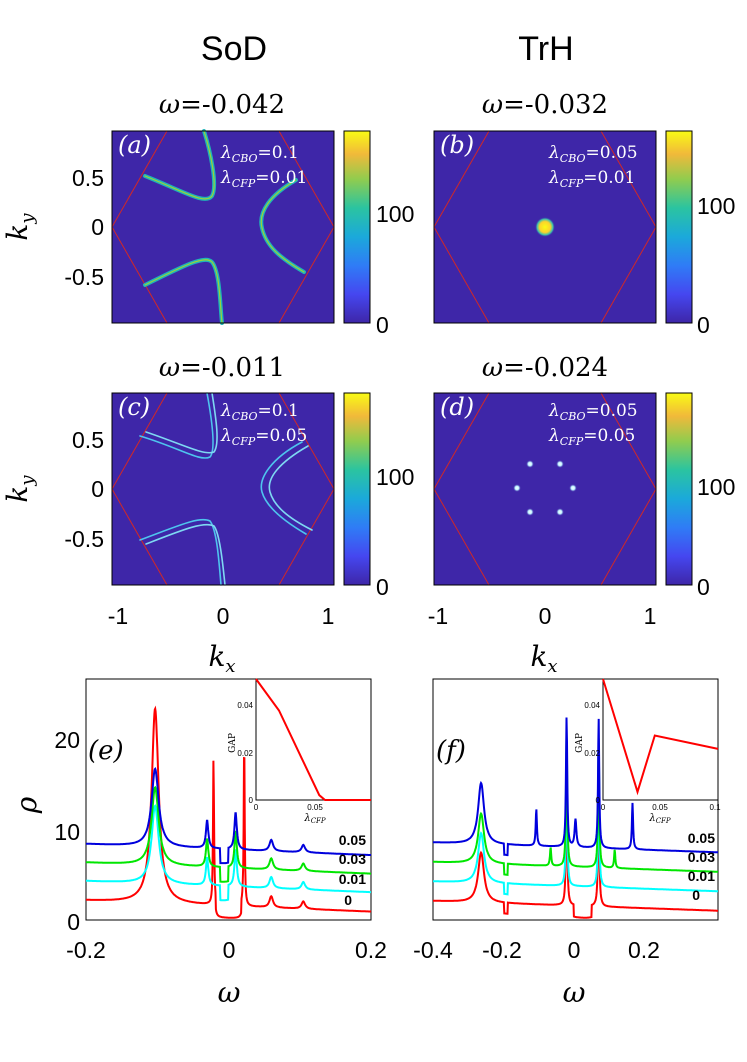 This screenshot has width=747, height=1062. Describe the element at coordinates (230, 666) in the screenshot. I see `panel-c-xlabel-sub: x` at that location.